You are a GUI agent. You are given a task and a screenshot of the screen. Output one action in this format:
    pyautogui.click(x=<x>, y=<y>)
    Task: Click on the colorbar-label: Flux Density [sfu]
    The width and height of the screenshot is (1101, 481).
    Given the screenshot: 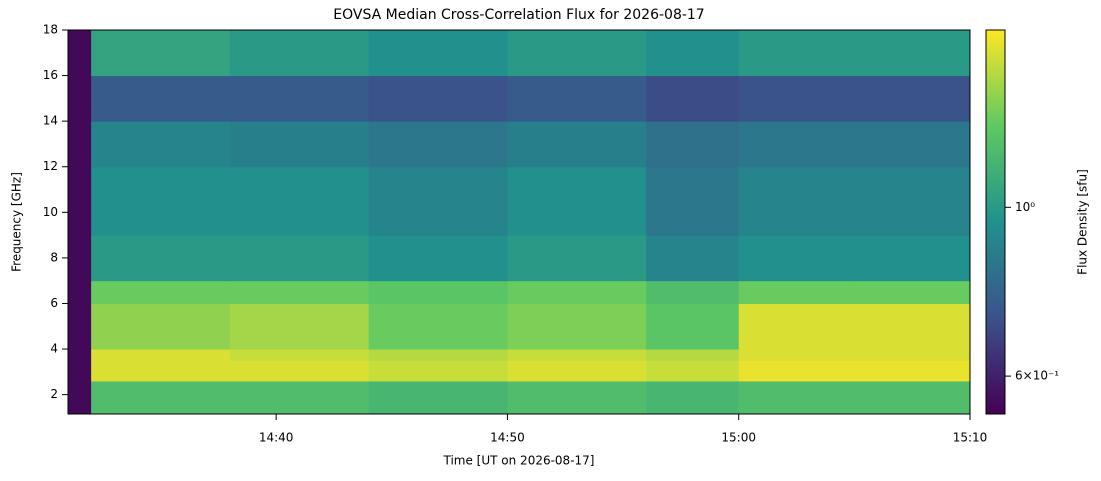 What is the action you would take?
    pyautogui.click(x=1083, y=222)
    